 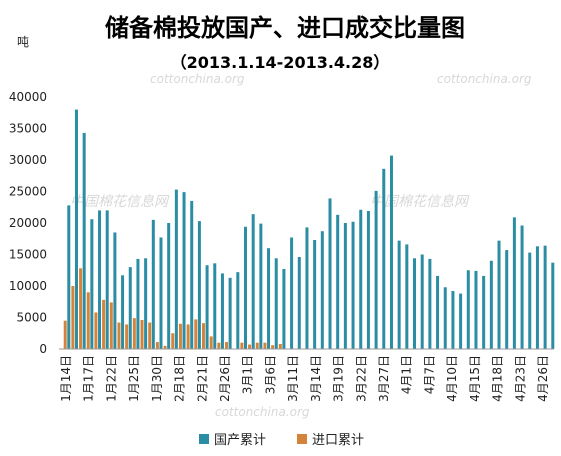 I want to click on x-tick-label: 4月26日, so click(x=543, y=378).